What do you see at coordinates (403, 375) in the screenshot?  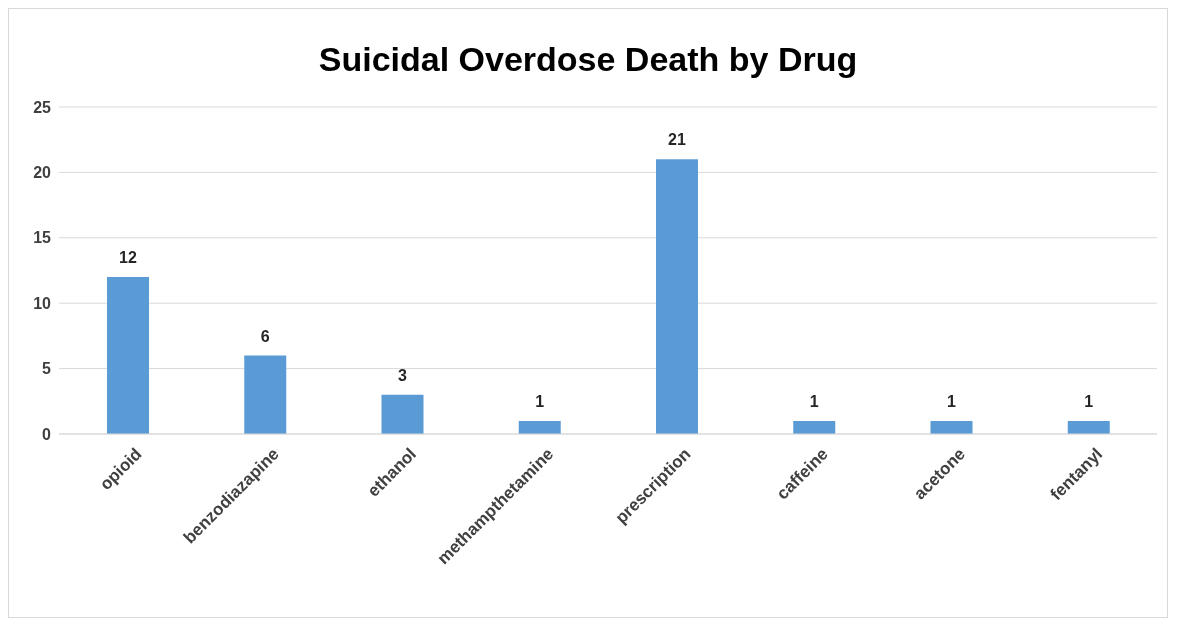 I see `data-label: 3` at bounding box center [403, 375].